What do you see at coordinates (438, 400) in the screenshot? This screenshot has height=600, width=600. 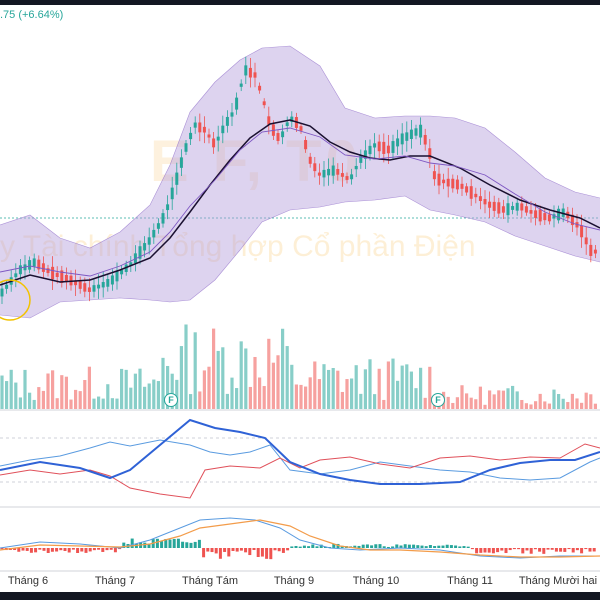 I see `event-badge-2: F` at bounding box center [438, 400].